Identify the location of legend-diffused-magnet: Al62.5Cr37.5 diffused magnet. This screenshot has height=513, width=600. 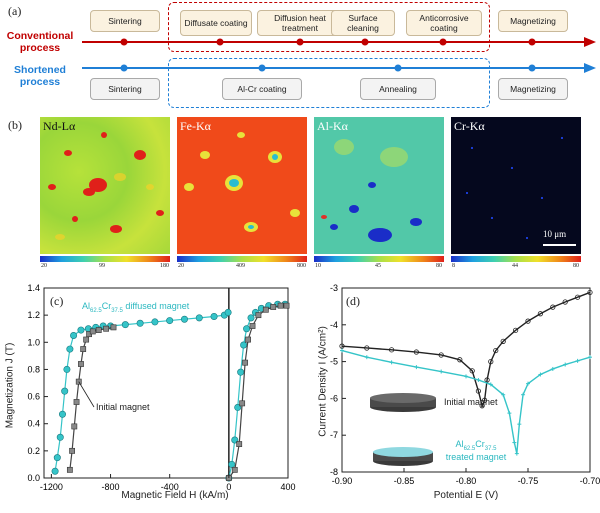
(136, 307).